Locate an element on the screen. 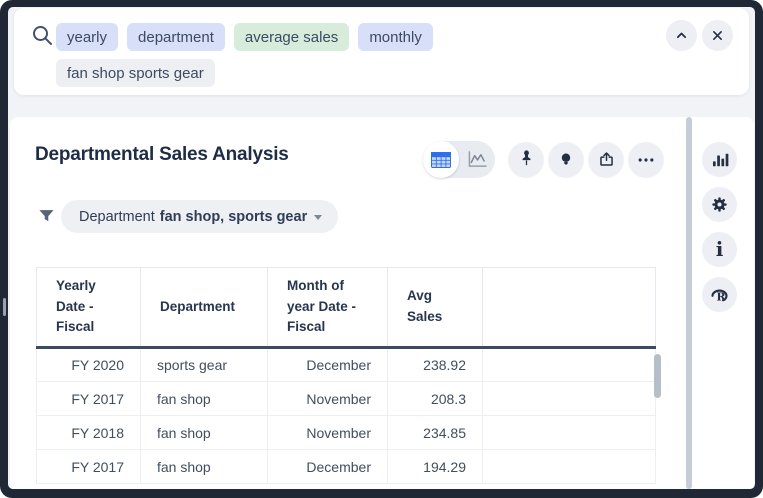 The height and width of the screenshot is (498, 763). cell-yearly-date: FY 2018 is located at coordinates (88, 432).